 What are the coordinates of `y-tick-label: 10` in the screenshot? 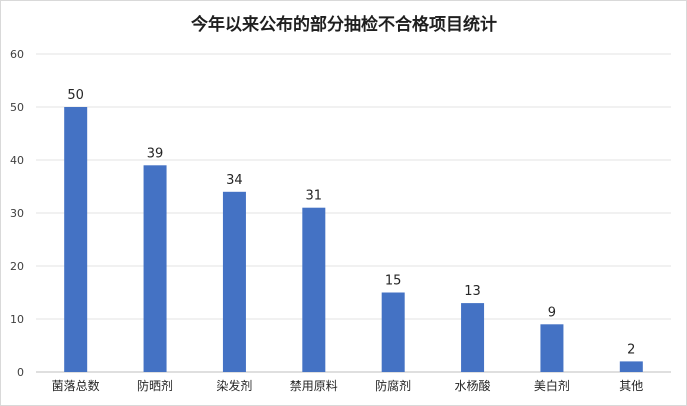 It's located at (17, 319).